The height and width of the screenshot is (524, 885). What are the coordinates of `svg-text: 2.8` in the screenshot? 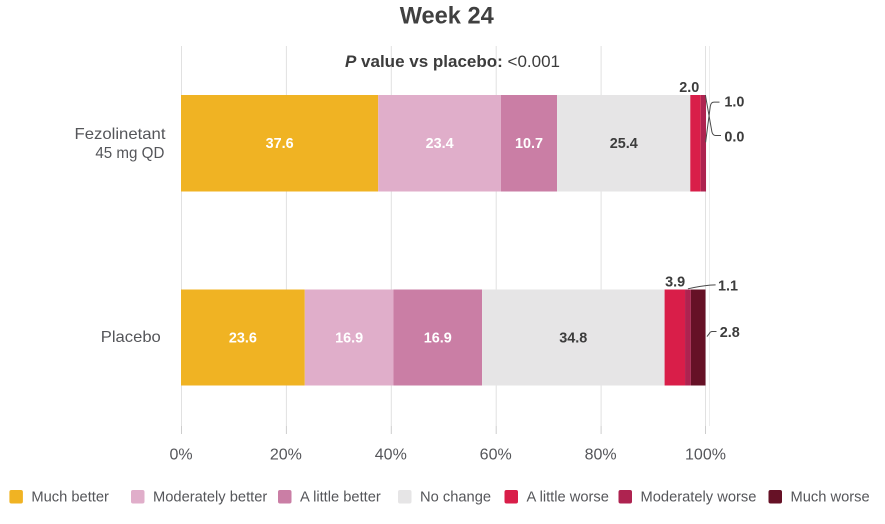 It's located at (730, 333).